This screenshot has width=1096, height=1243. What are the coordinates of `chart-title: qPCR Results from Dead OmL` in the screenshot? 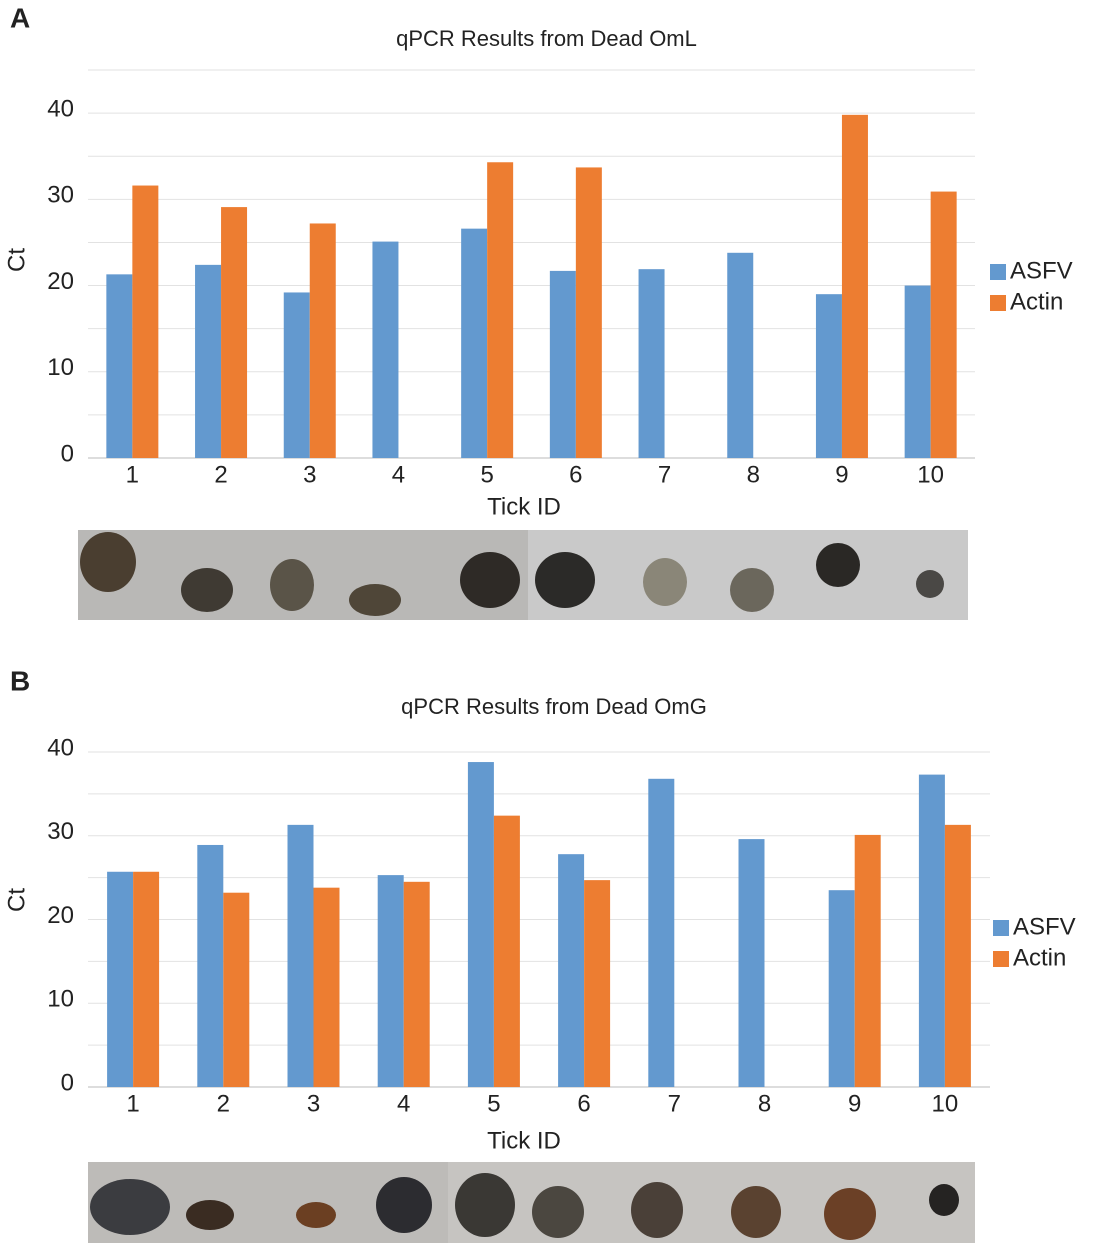 It's located at (546, 38).